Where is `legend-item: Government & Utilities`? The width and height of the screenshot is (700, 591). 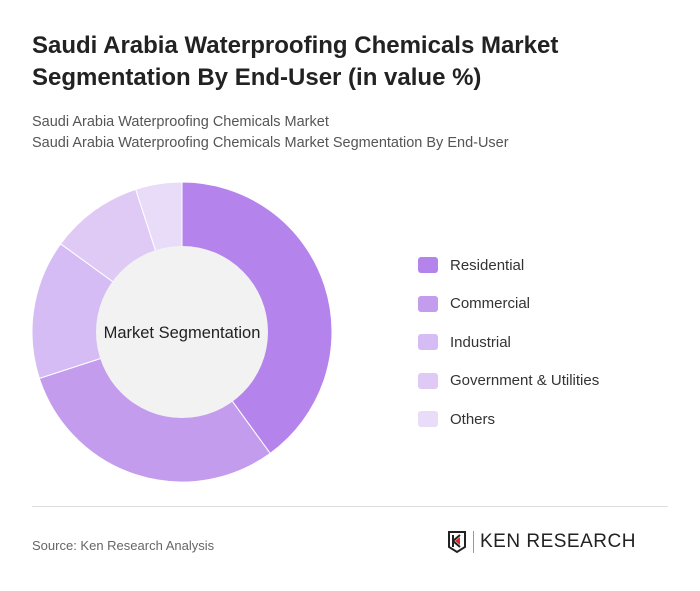 legend-item: Government & Utilities is located at coordinates (508, 381).